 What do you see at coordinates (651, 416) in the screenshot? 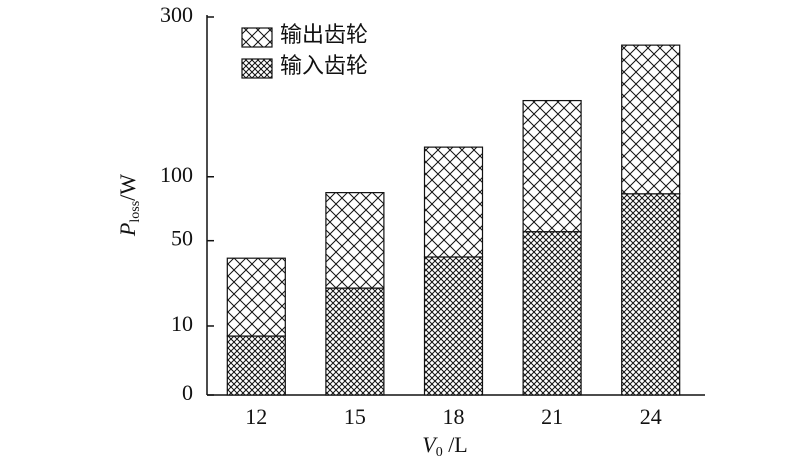
I see `x-tick-label: 24` at bounding box center [651, 416].